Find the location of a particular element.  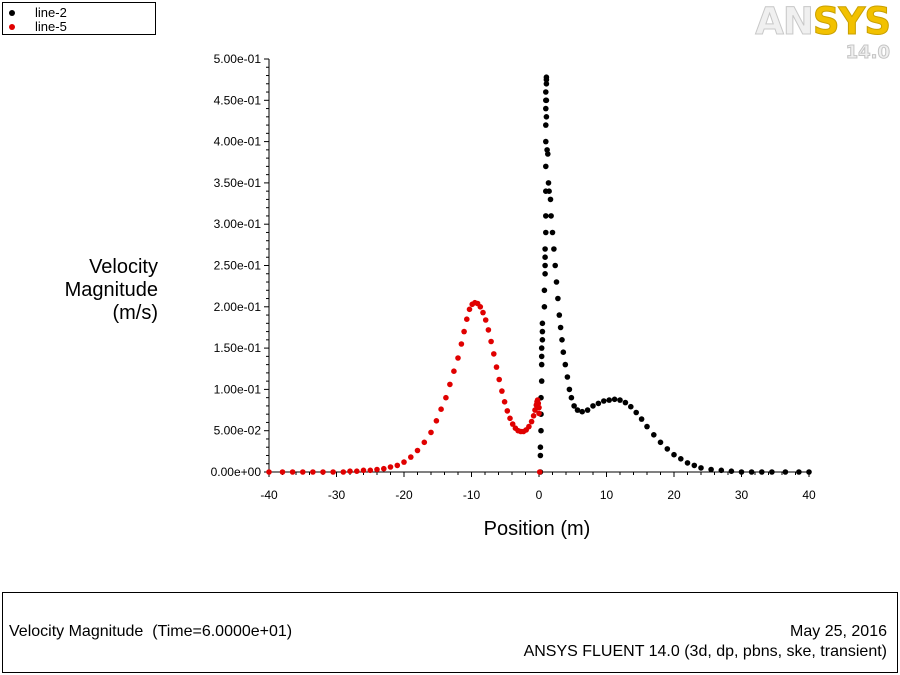

y-axis-title-line: (m/s) is located at coordinates (135, 313).